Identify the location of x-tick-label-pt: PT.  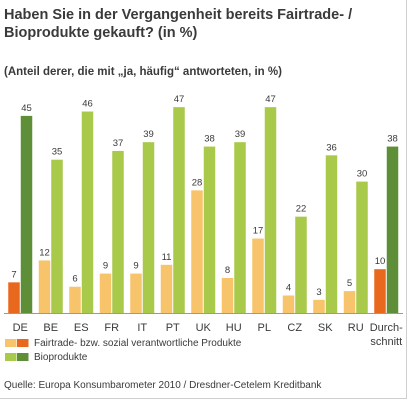
(173, 328).